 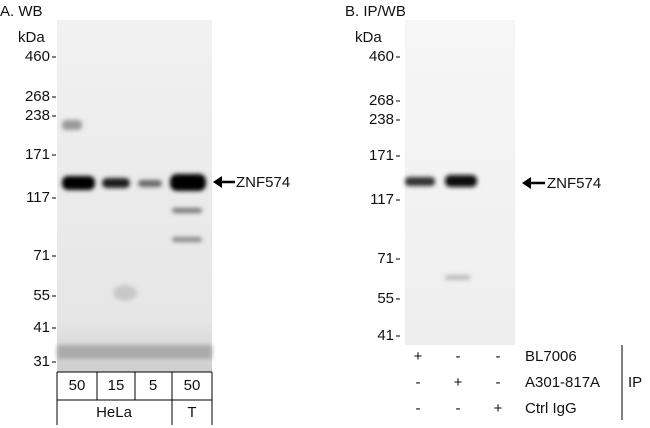 What do you see at coordinates (114, 412) in the screenshot?
I see `cell-line: HeLa` at bounding box center [114, 412].